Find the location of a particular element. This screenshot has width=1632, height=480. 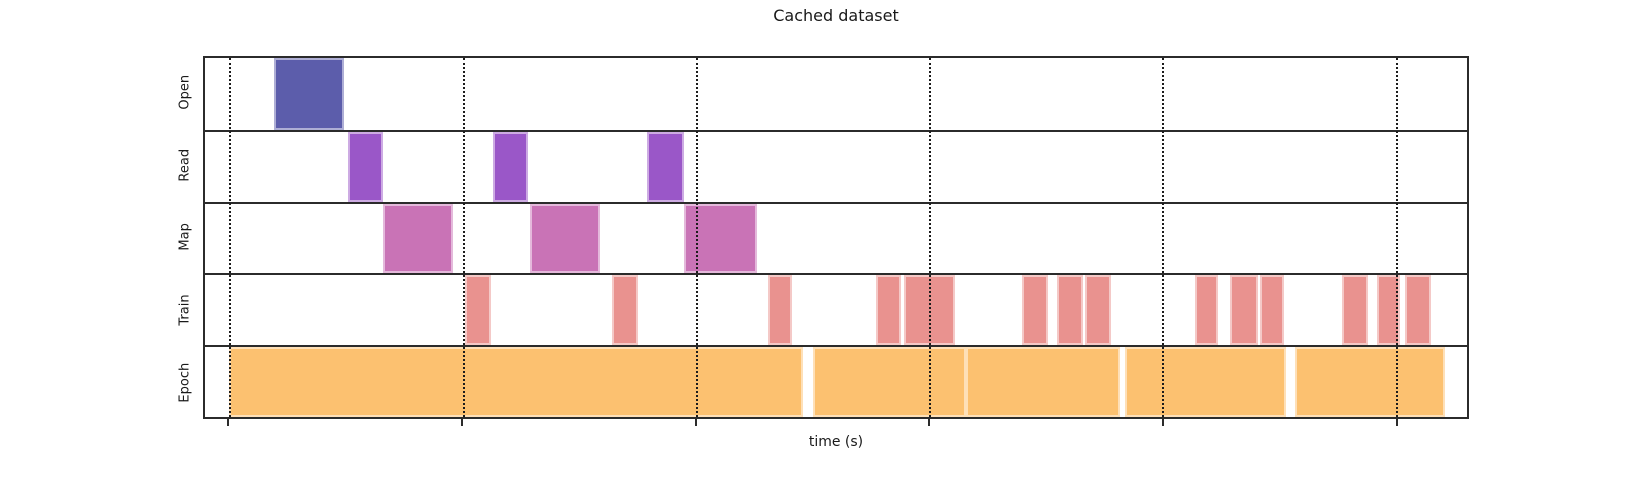

x-axis-label: time (s) is located at coordinates (836, 442).